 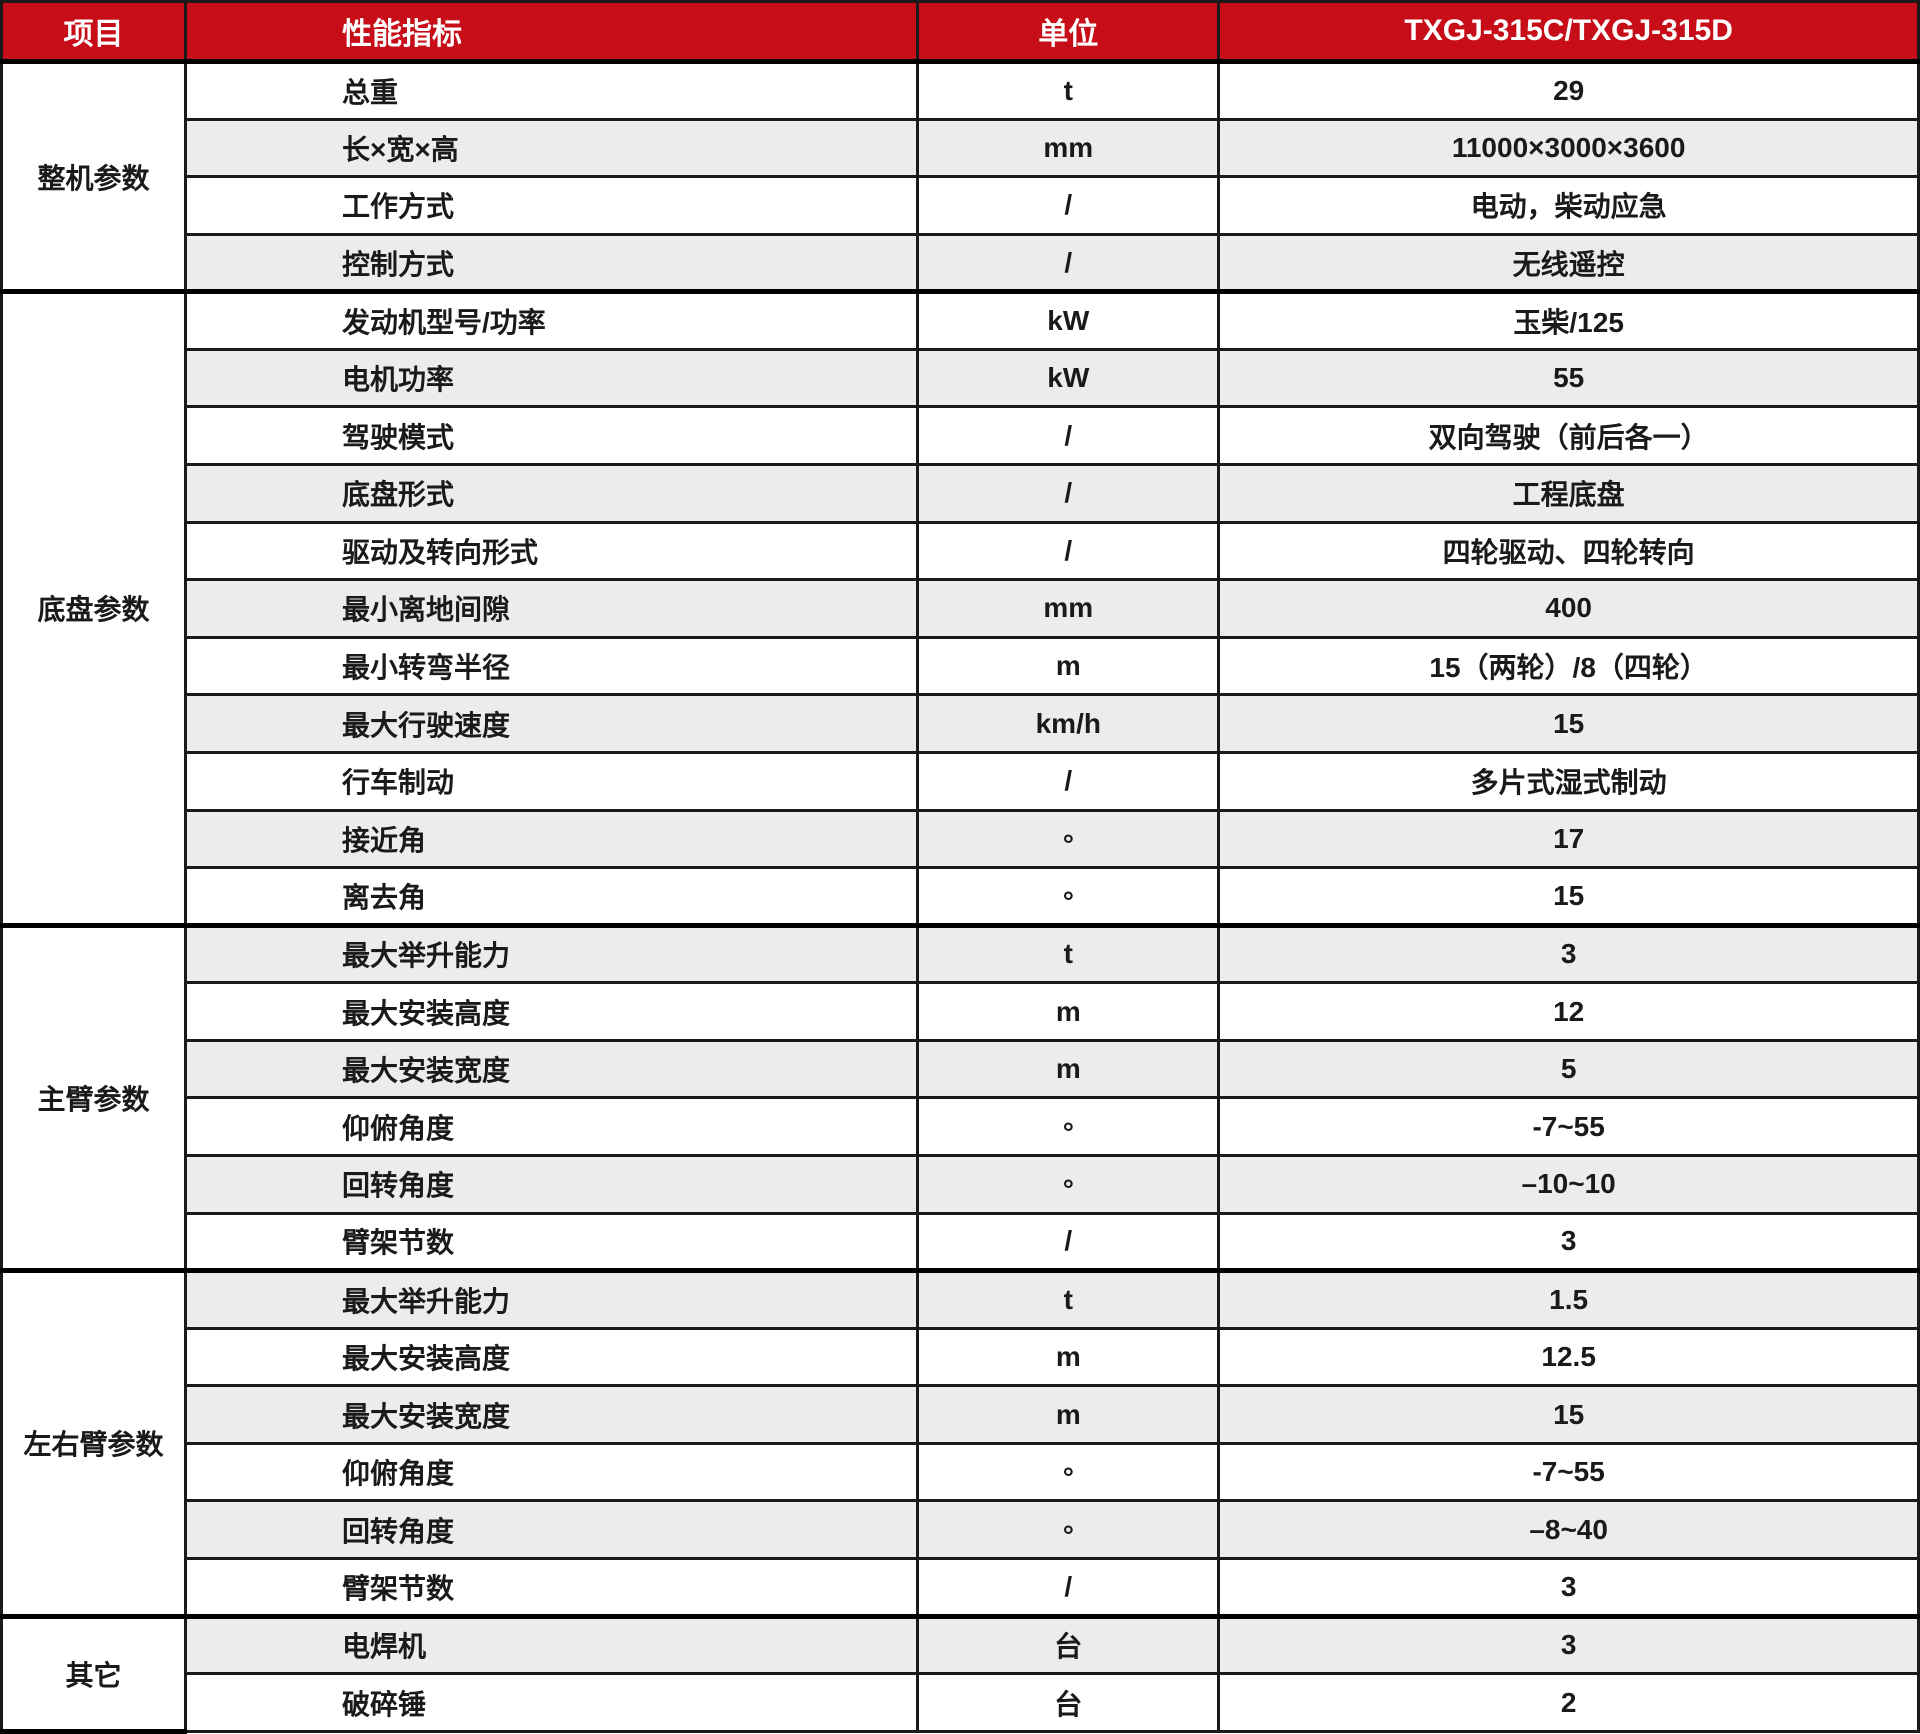 I want to click on group-cell: 整机参数, so click(x=94, y=176).